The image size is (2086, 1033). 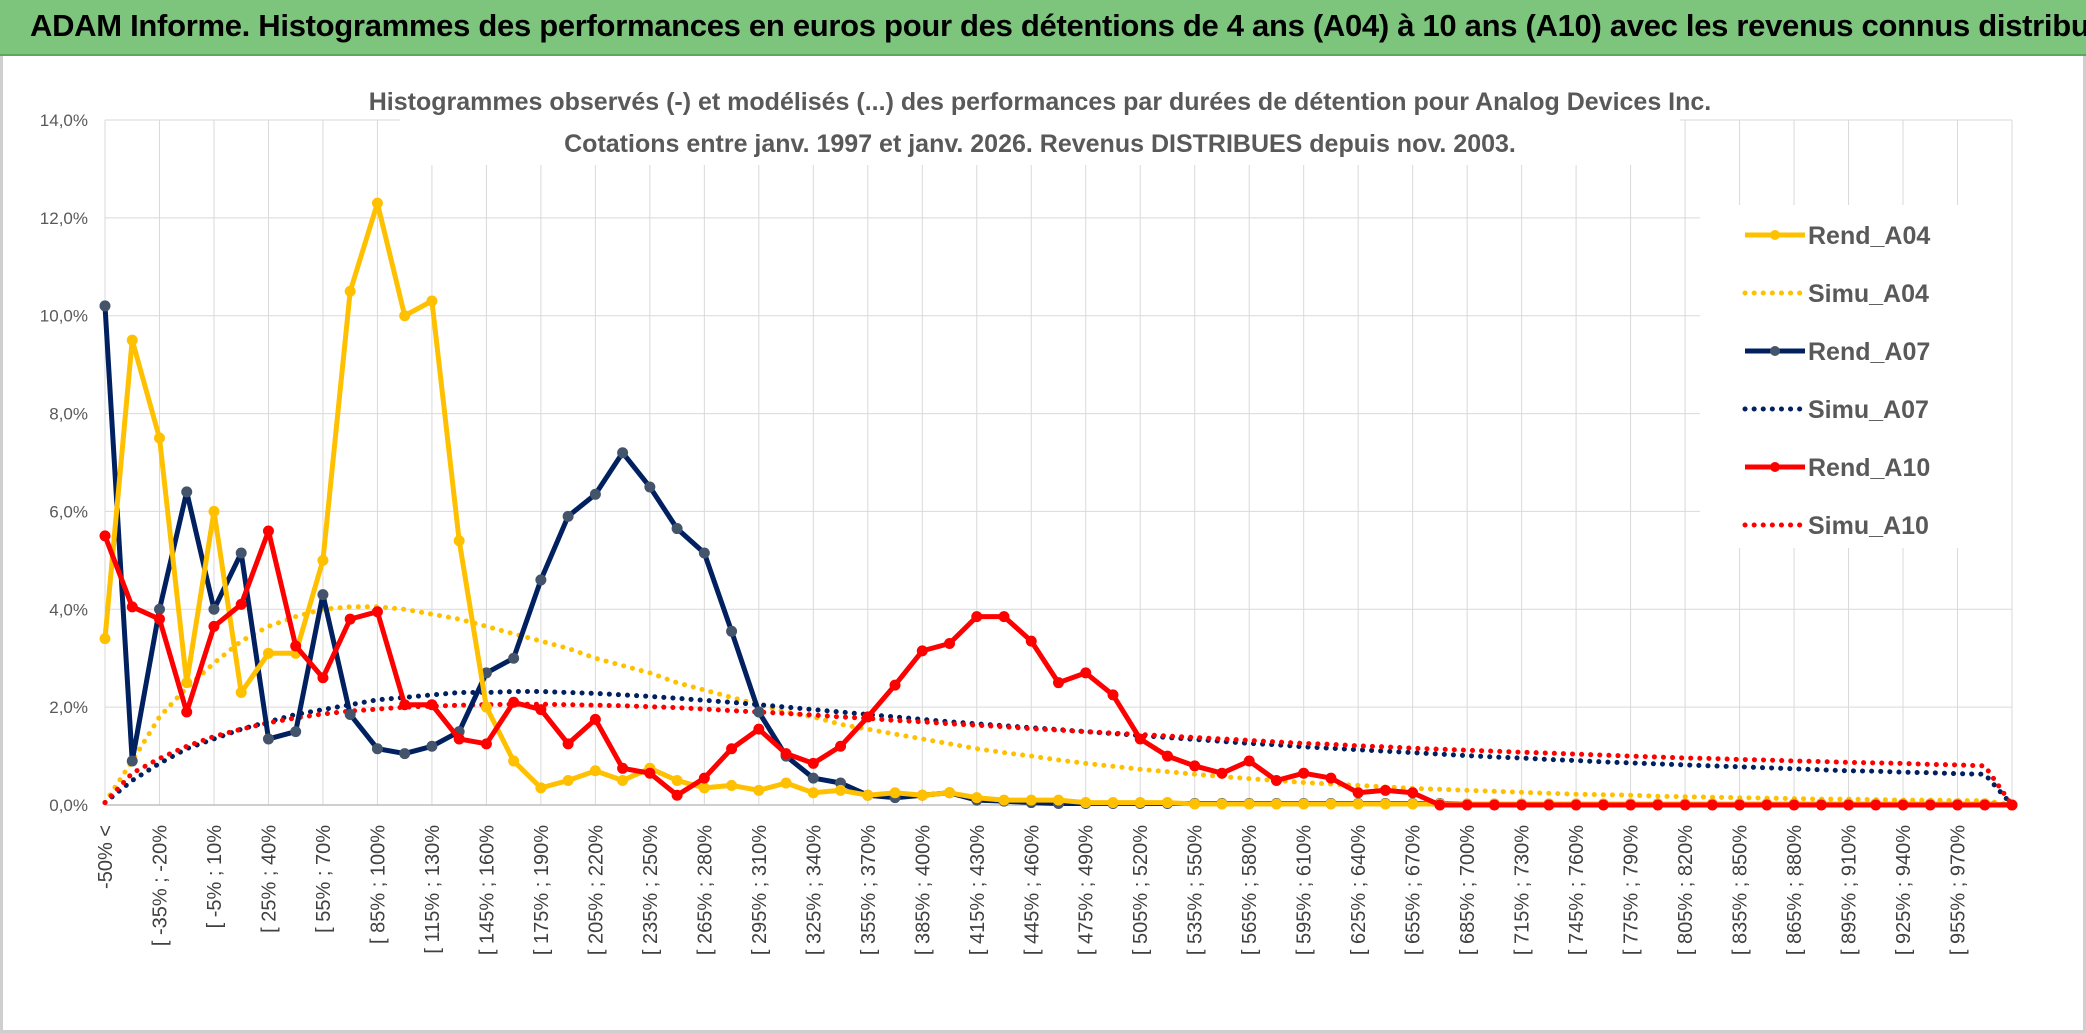 I want to click on legend-label: Rend_A07, so click(x=1869, y=352).